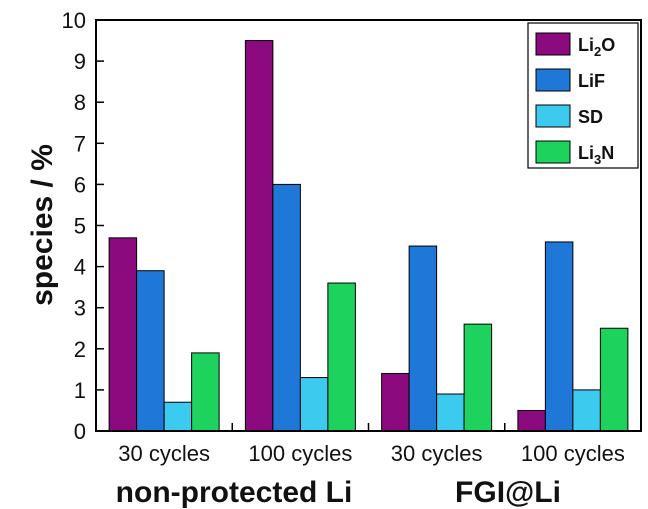  I want to click on y-tick-label: 3, so click(80, 308).